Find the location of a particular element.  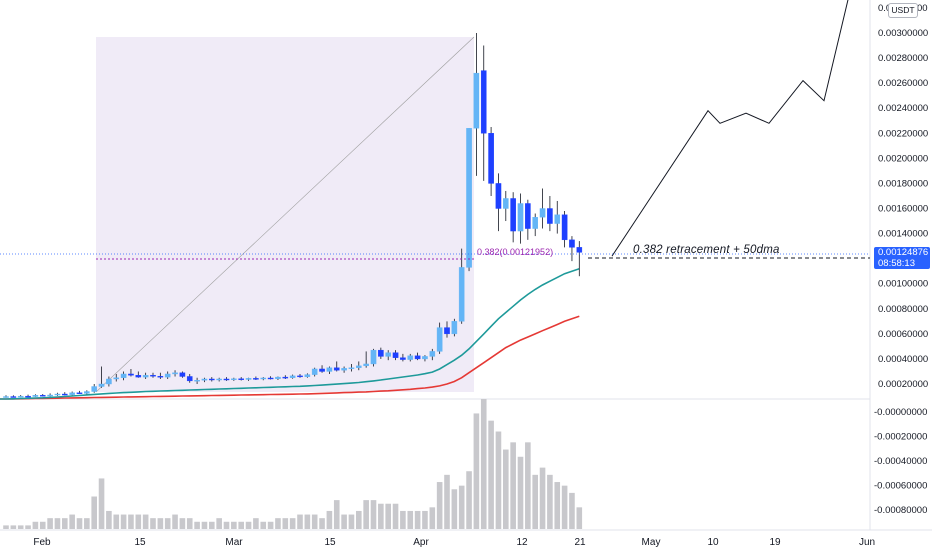

price-tick-label-top: 0.00 is located at coordinates (887, 8).